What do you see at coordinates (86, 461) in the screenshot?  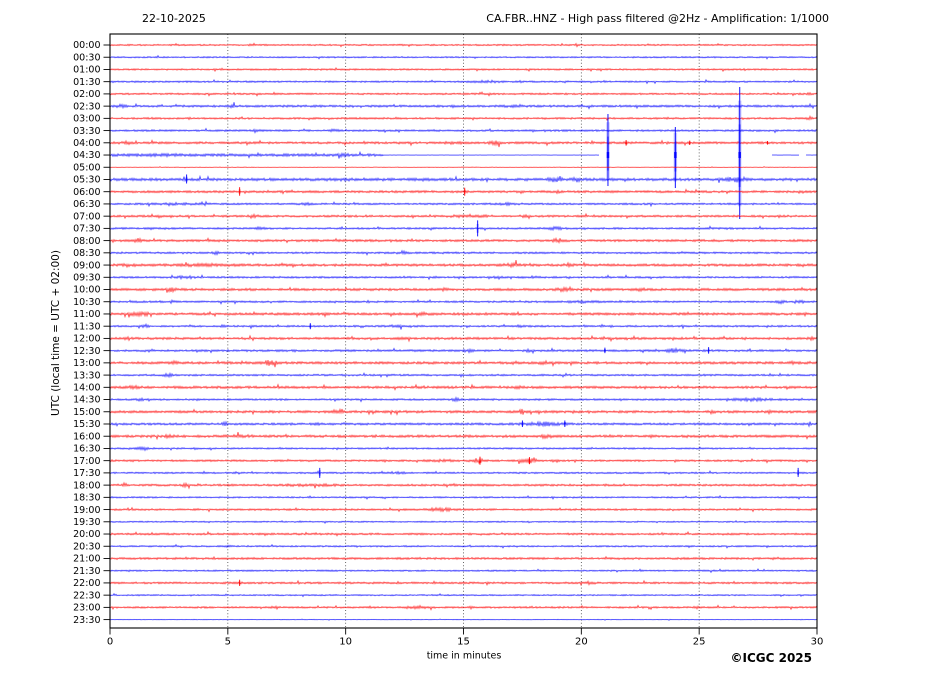 I see `y-tick-label: 17:00` at bounding box center [86, 461].